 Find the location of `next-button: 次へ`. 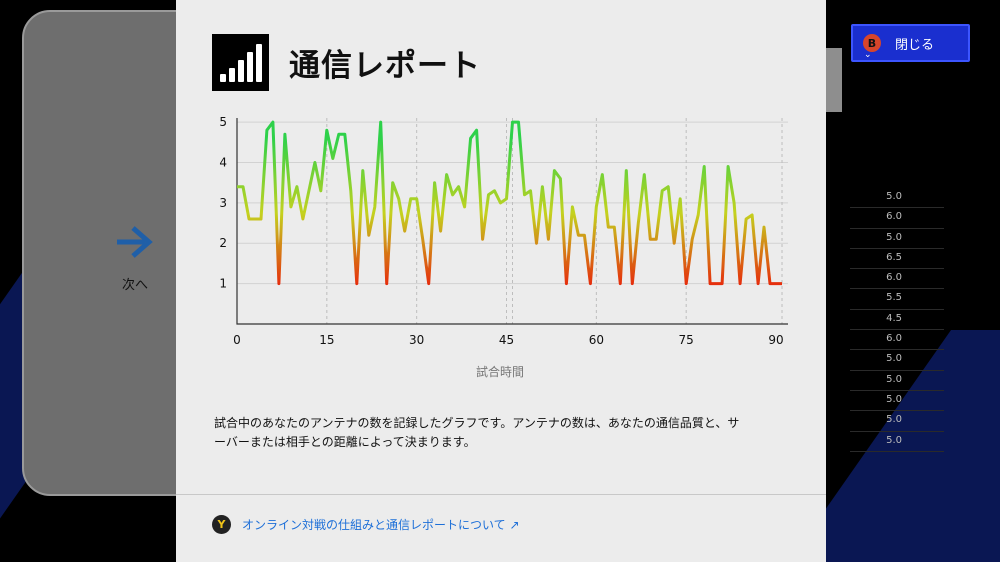

next-button: 次へ is located at coordinates (135, 255).